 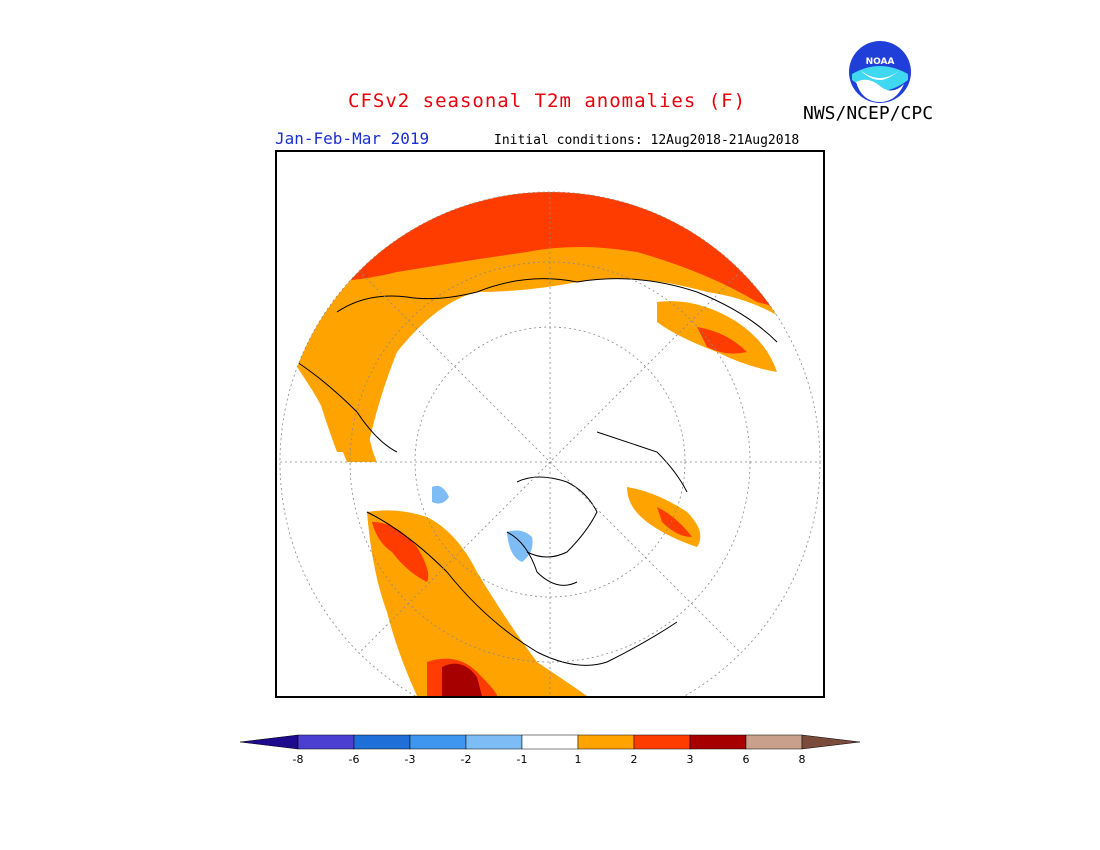 What do you see at coordinates (269, 742) in the screenshot?
I see `colorbar-arrow-left` at bounding box center [269, 742].